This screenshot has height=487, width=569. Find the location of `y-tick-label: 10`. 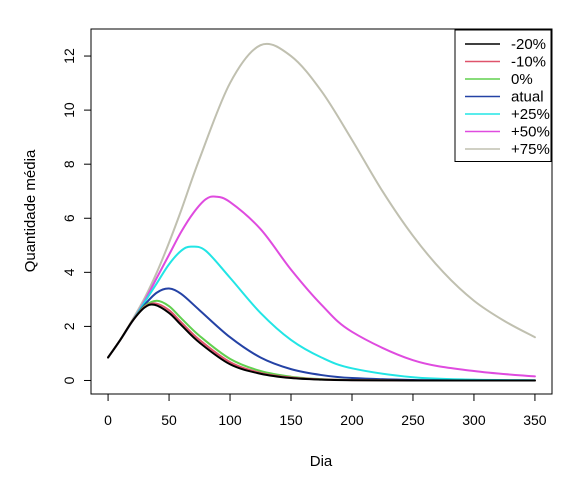

y-tick-label: 10 is located at coordinates (69, 110).